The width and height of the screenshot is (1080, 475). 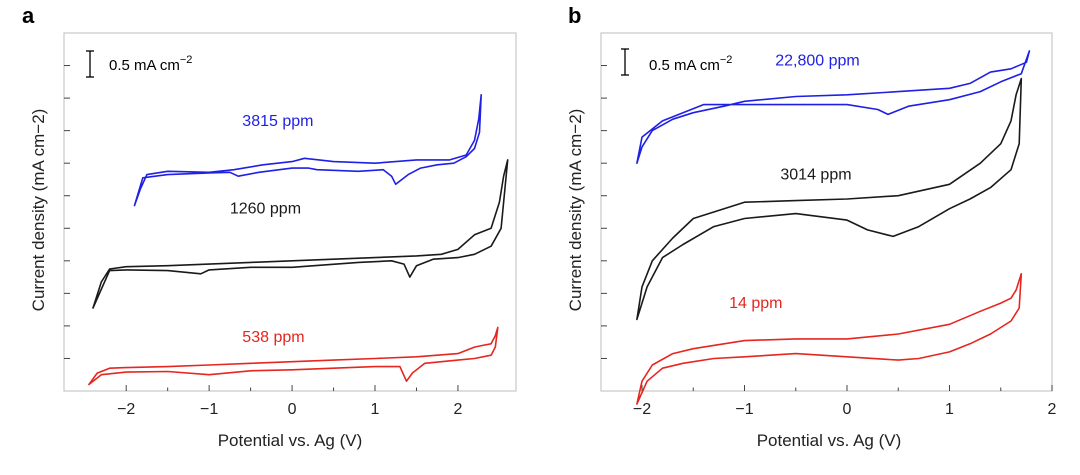 I want to click on panel-a-series-3815-ppm, so click(x=308, y=150).